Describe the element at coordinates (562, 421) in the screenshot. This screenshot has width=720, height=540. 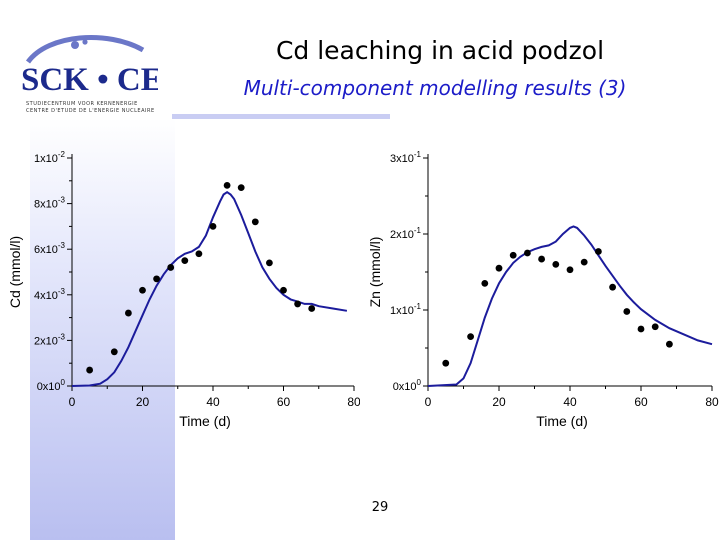
I see `zn-x-axis-title: Time (d)` at that location.